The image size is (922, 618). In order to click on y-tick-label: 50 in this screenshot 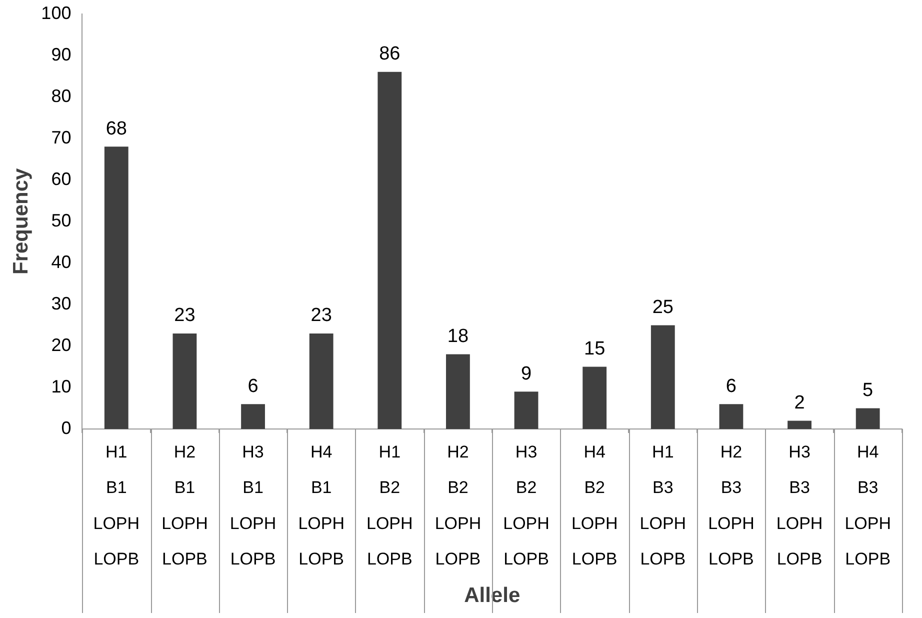, I will do `click(61, 220)`.